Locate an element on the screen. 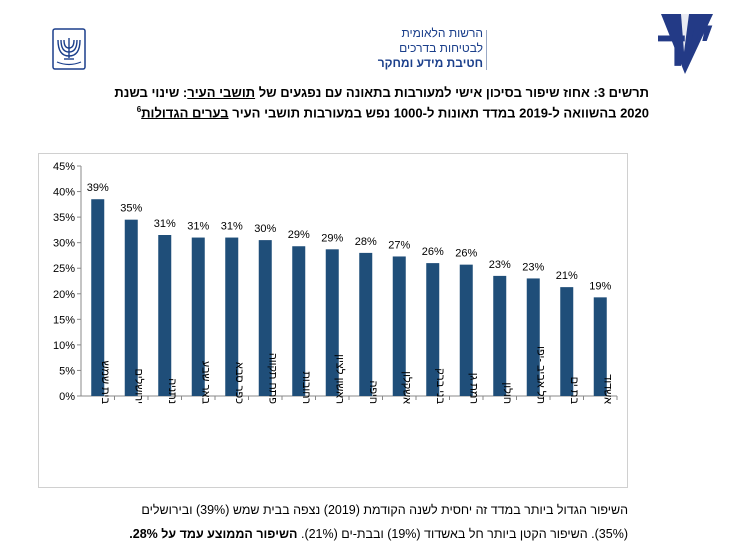  org-line-1: הרשות הלאומית is located at coordinates (442, 33).